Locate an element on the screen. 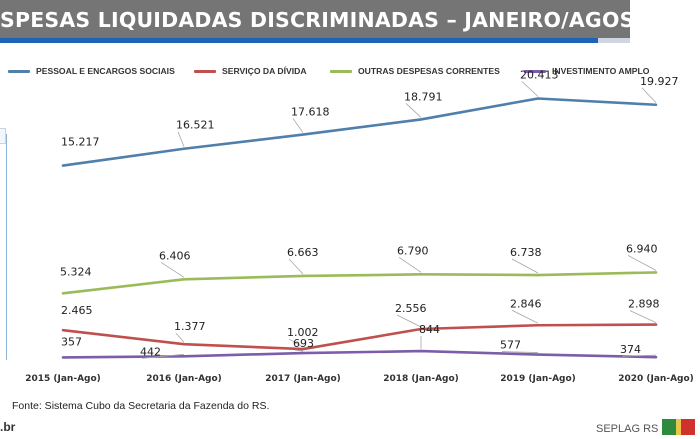 The width and height of the screenshot is (700, 439). data-label-investimento: 374 is located at coordinates (630, 349).